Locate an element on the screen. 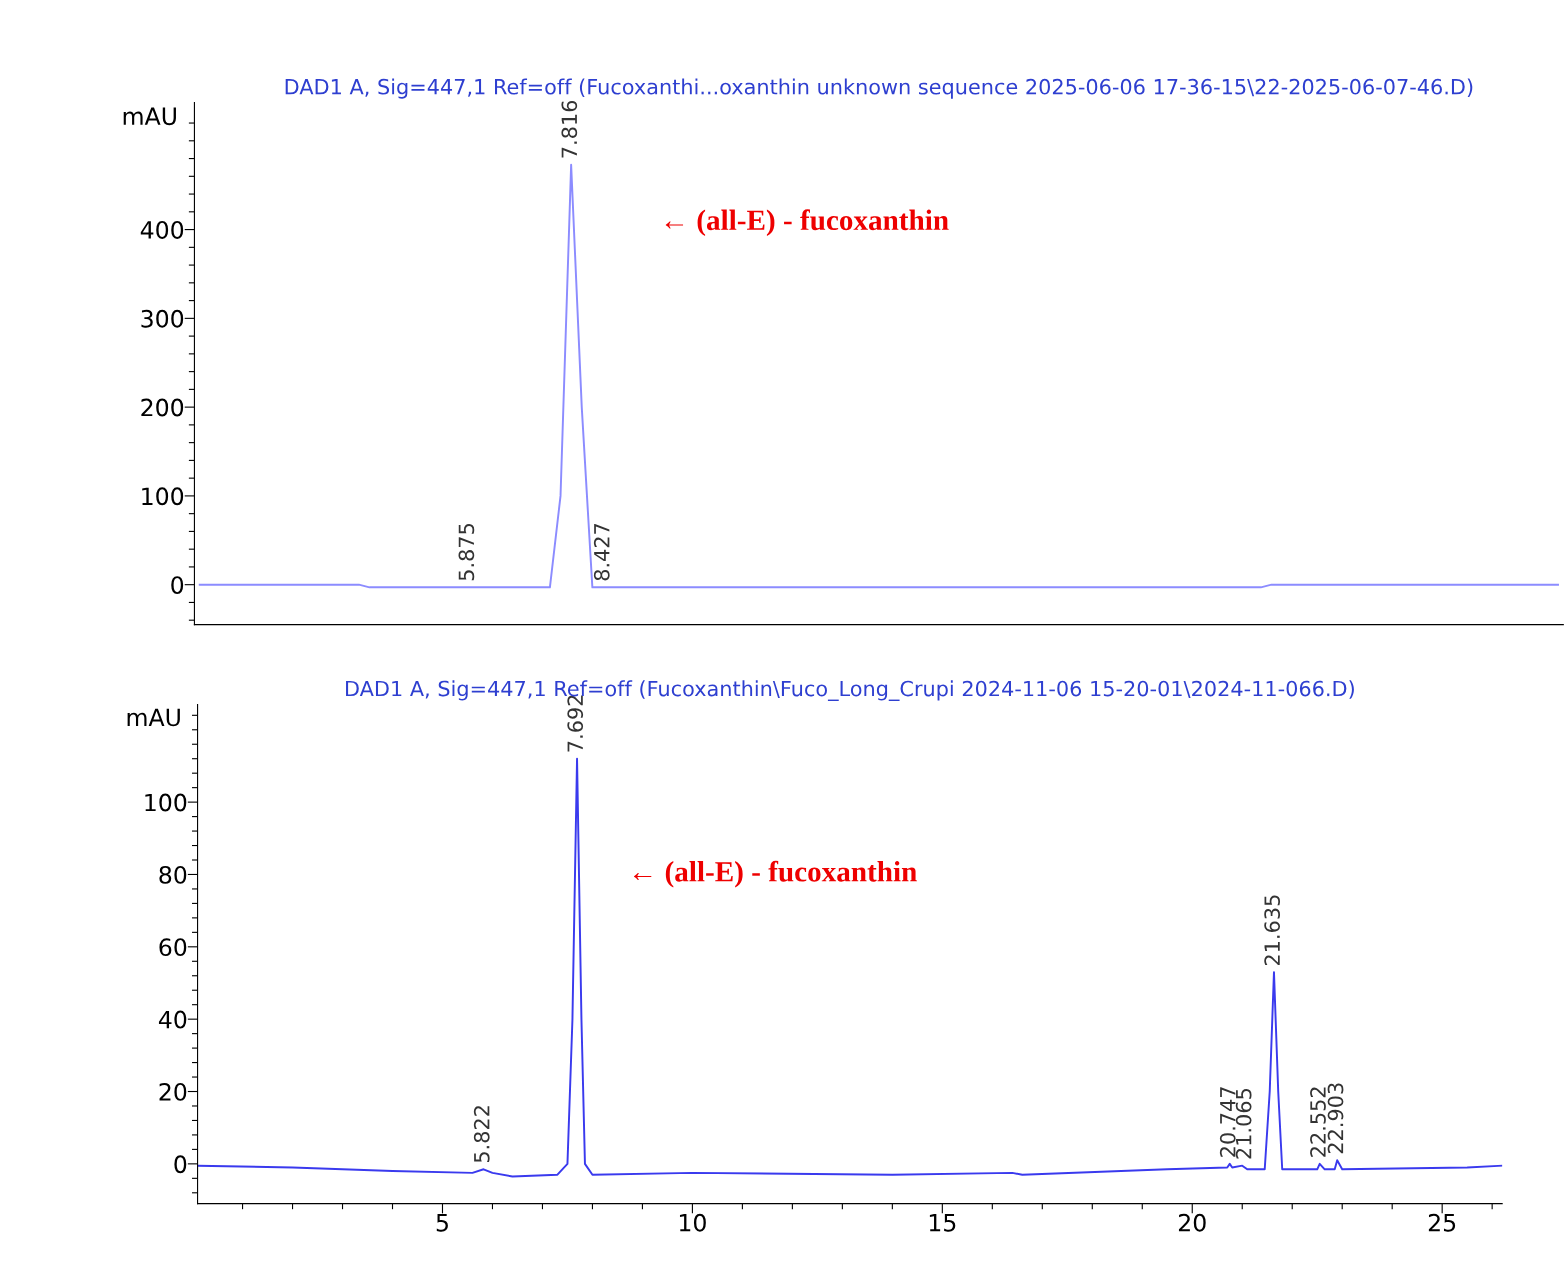 This screenshot has height=1267, width=1568. y-tick-label: 300 is located at coordinates (162, 318).